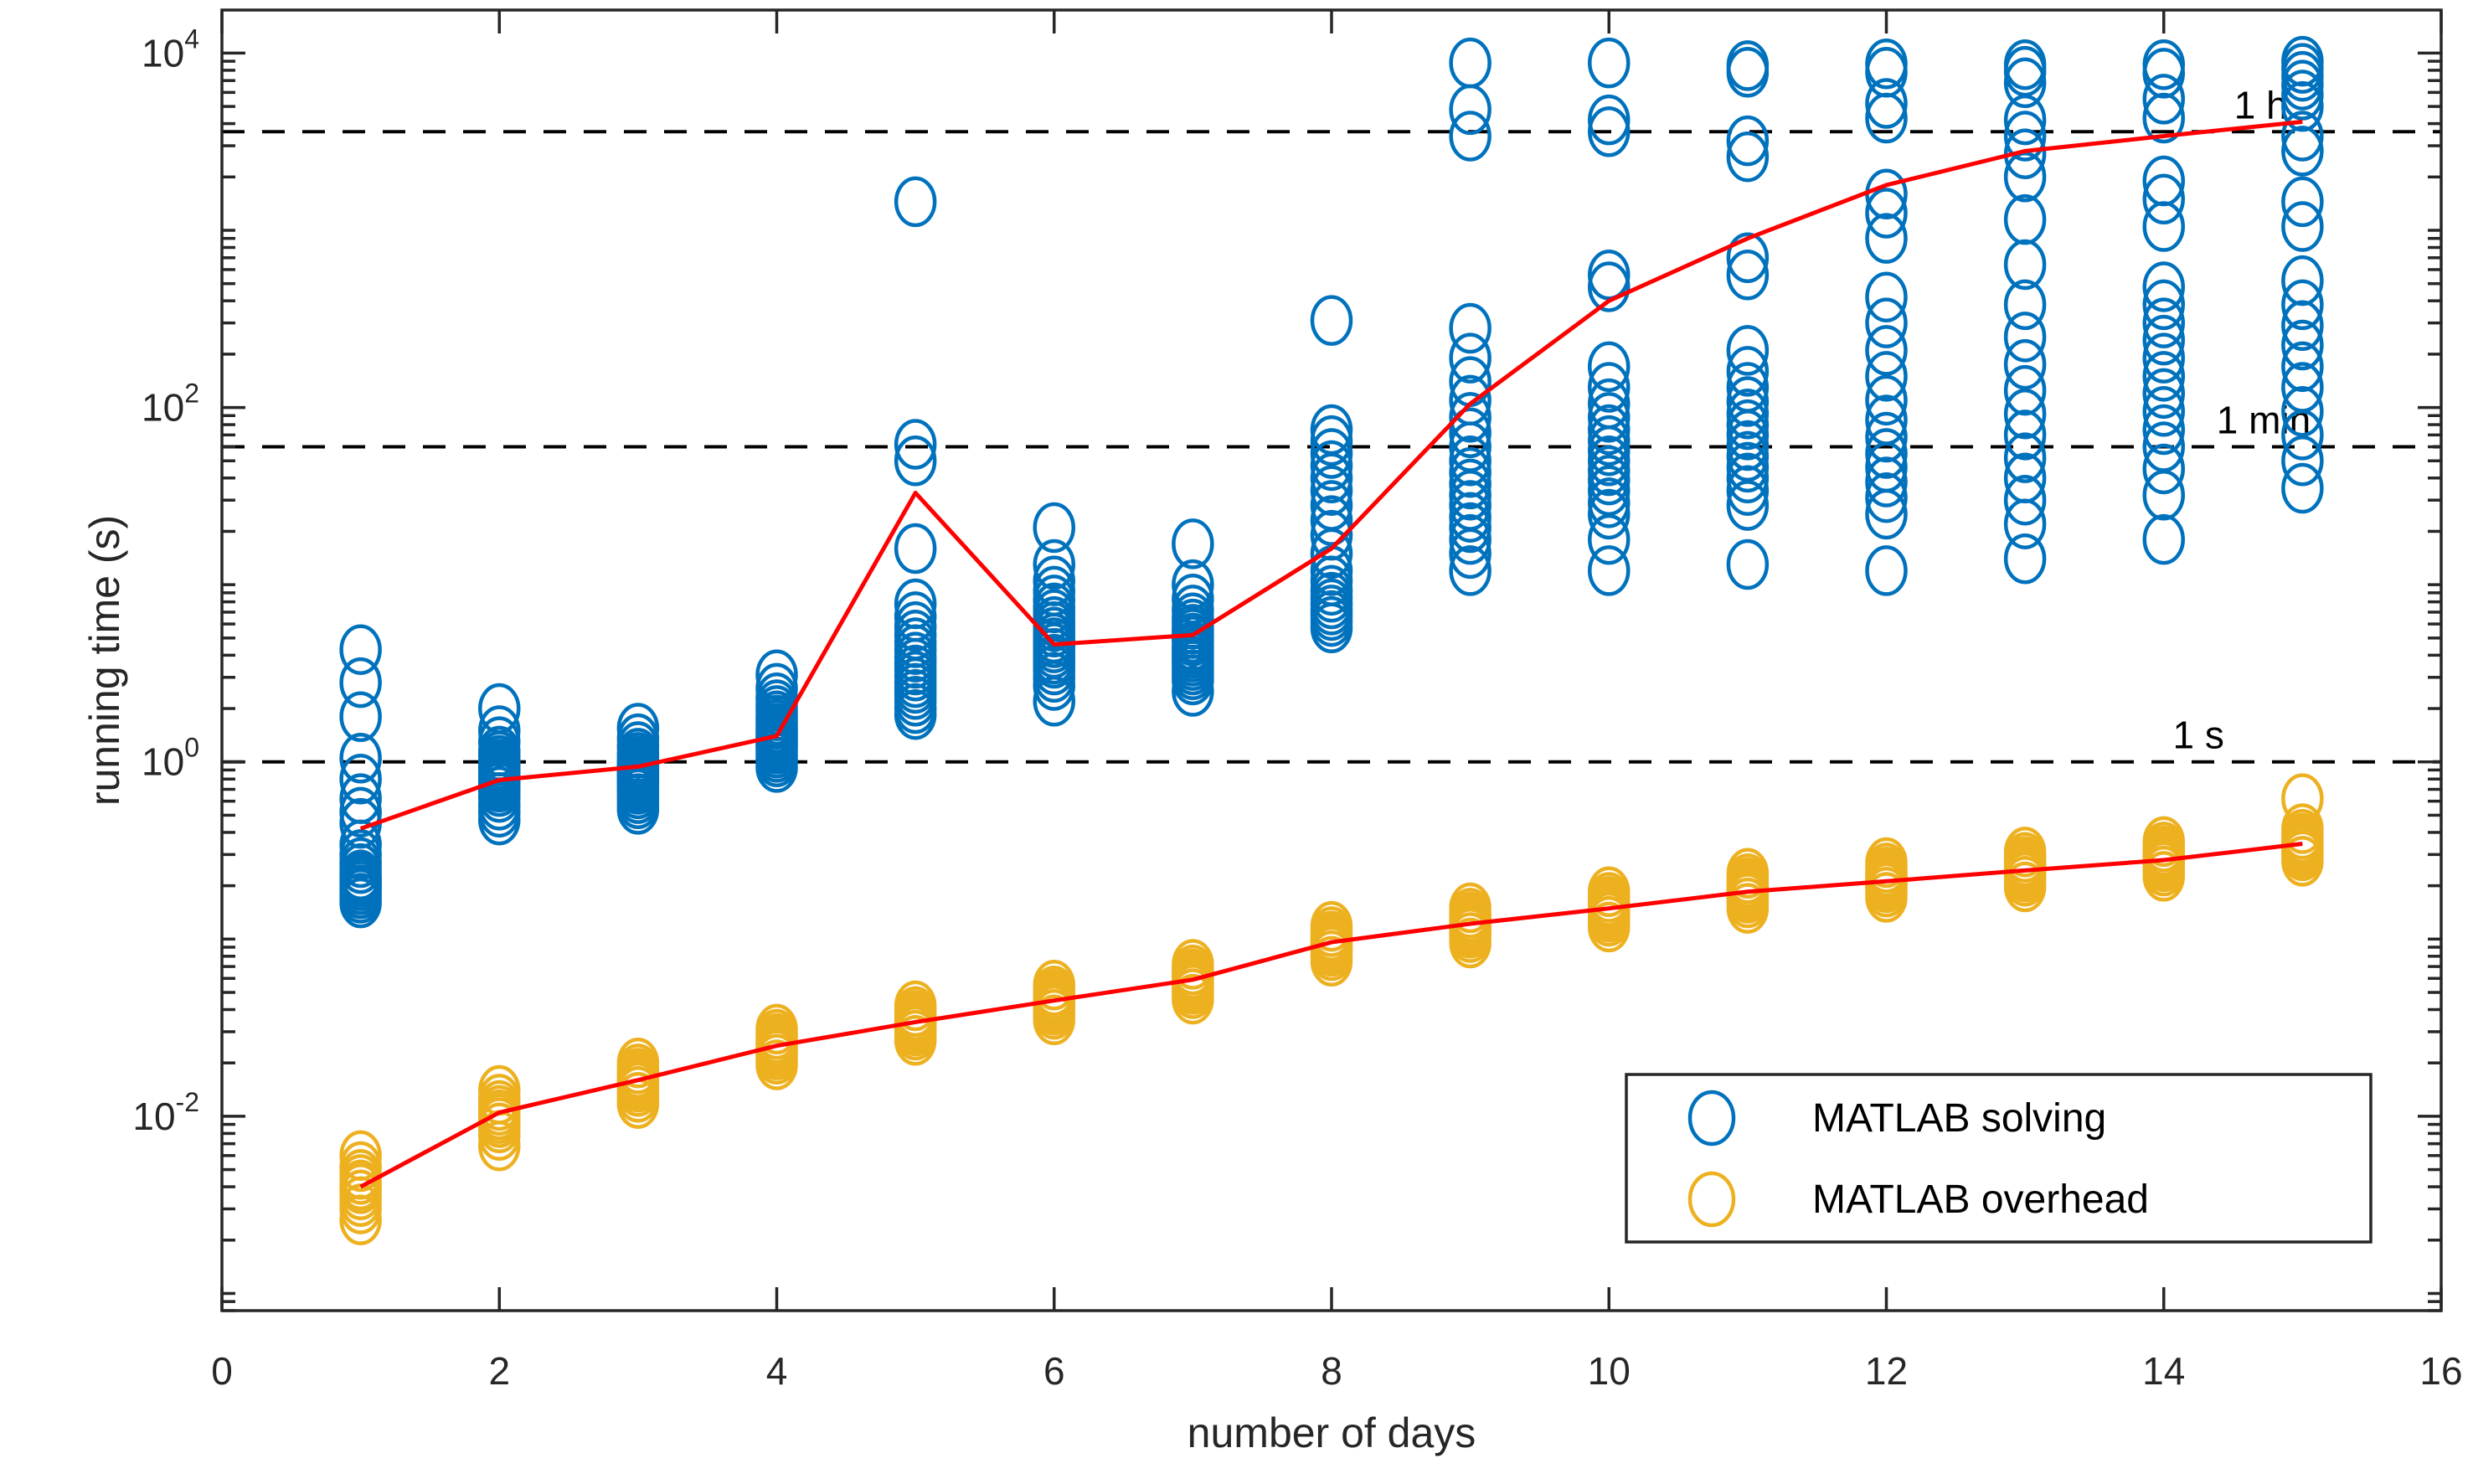 This screenshot has height=1484, width=2473. Describe the element at coordinates (104, 660) in the screenshot. I see `y-axis-label: running time (s)` at that location.